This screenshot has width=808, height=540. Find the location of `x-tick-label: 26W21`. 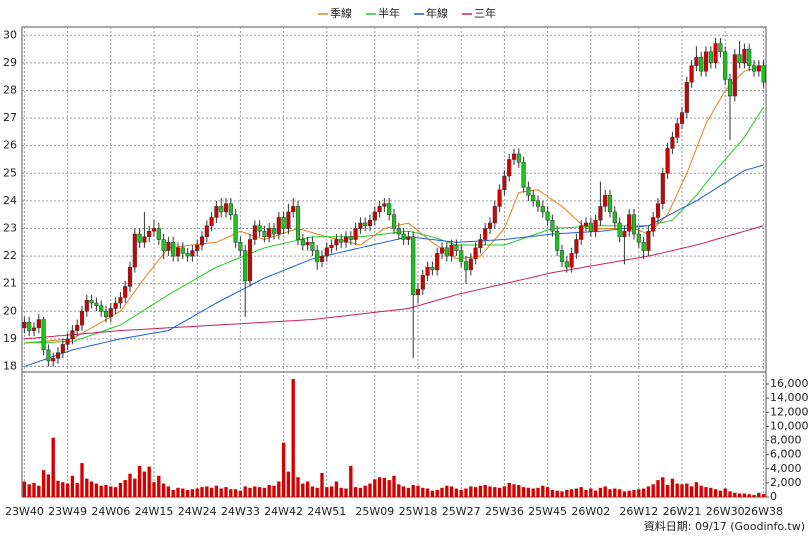

x-tick-label: 26W21 is located at coordinates (682, 511).